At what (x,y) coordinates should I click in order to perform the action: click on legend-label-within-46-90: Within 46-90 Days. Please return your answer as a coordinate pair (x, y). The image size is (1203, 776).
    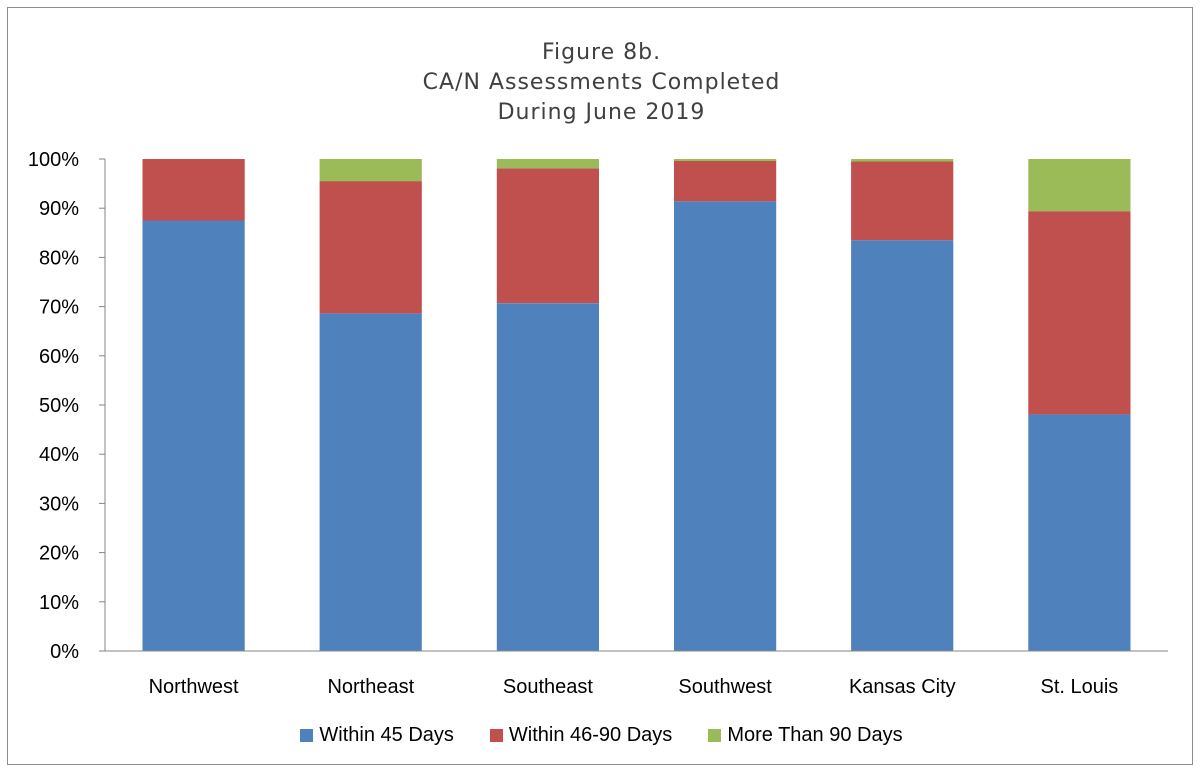
    Looking at the image, I should click on (590, 735).